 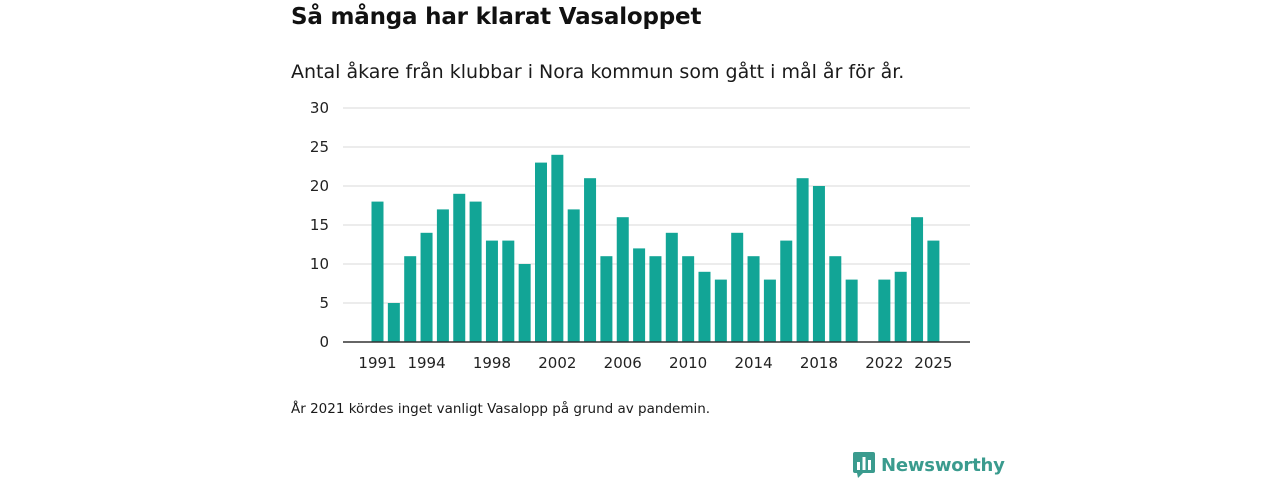 I want to click on y-tick-label: 0, so click(x=324, y=342).